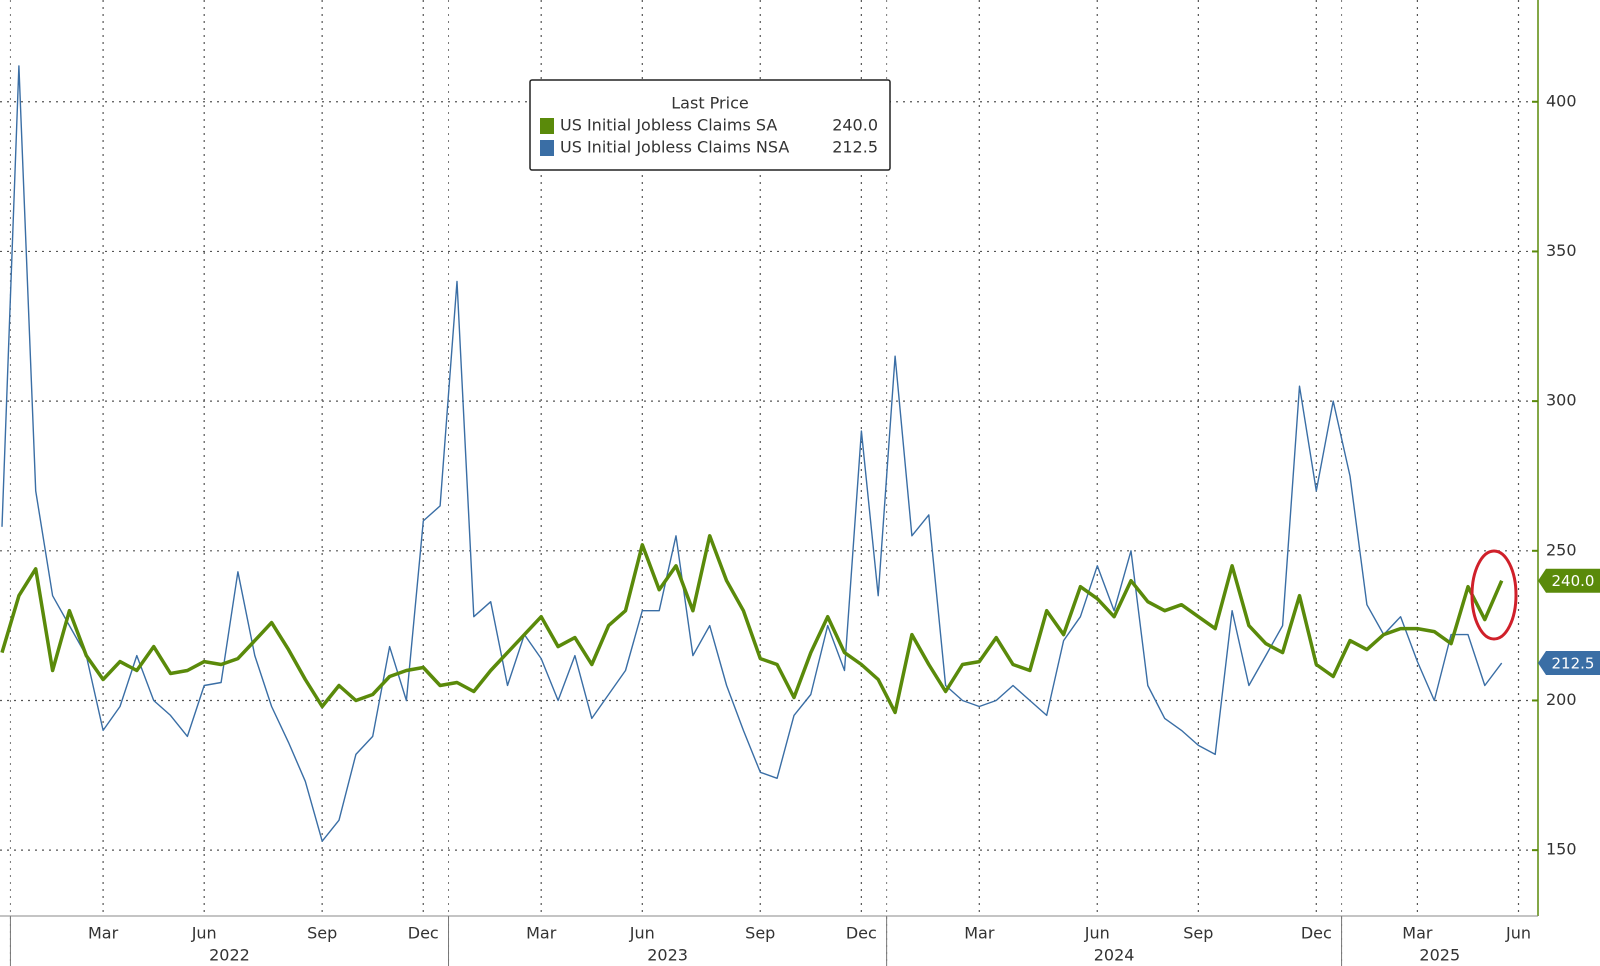  What do you see at coordinates (1561, 549) in the screenshot?
I see `y-tick-label: 250` at bounding box center [1561, 549].